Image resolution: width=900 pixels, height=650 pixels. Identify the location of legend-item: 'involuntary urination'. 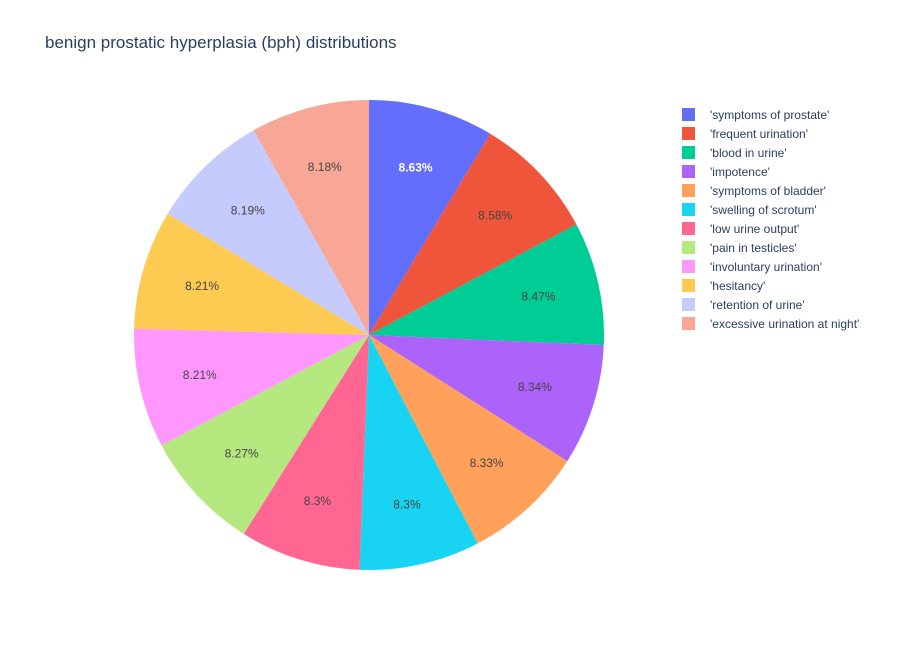
(770, 266).